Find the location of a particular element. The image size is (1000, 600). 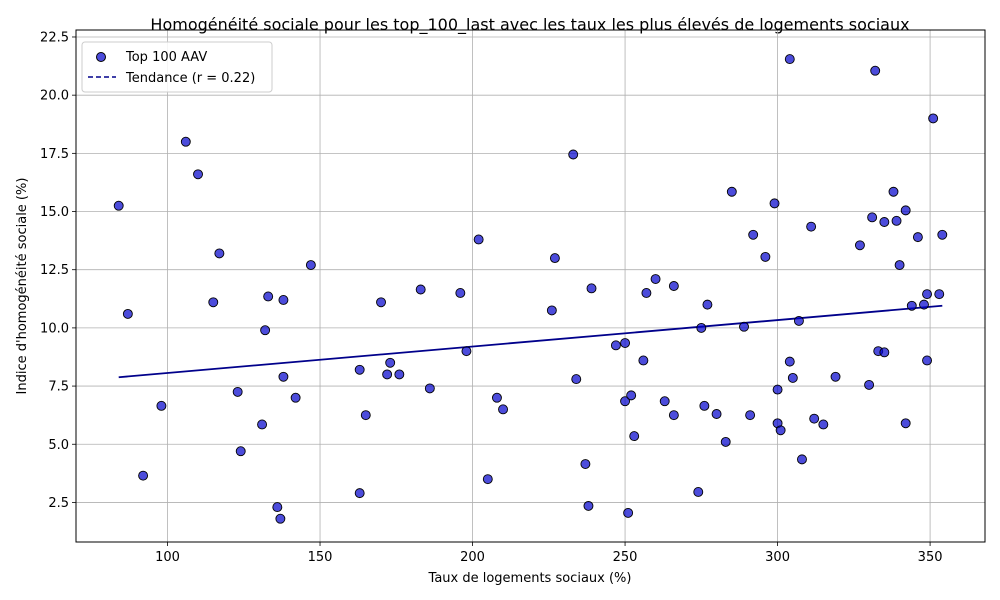

y-tick-label: 17.5 is located at coordinates (54, 154).